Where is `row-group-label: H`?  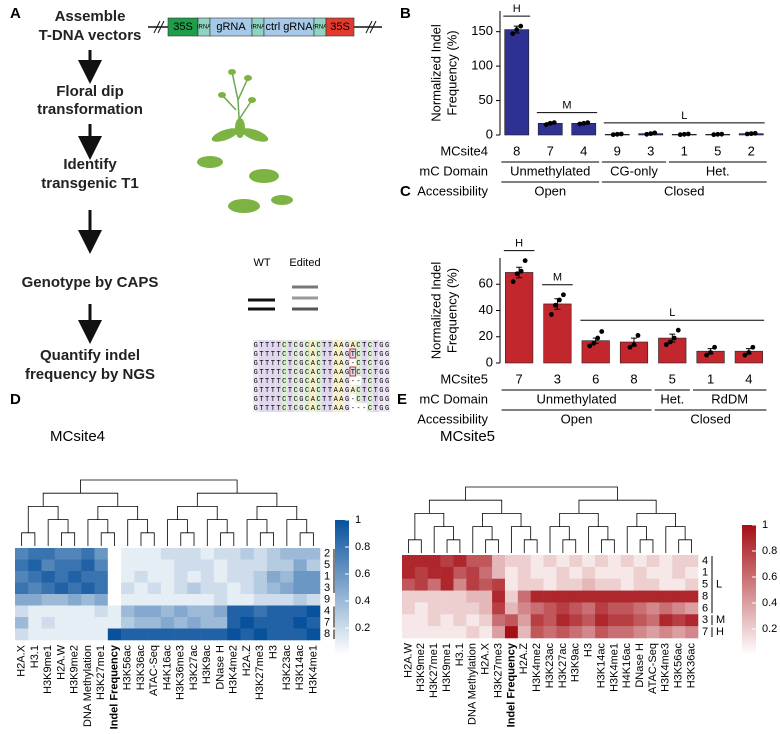
row-group-label: H is located at coordinates (720, 632).